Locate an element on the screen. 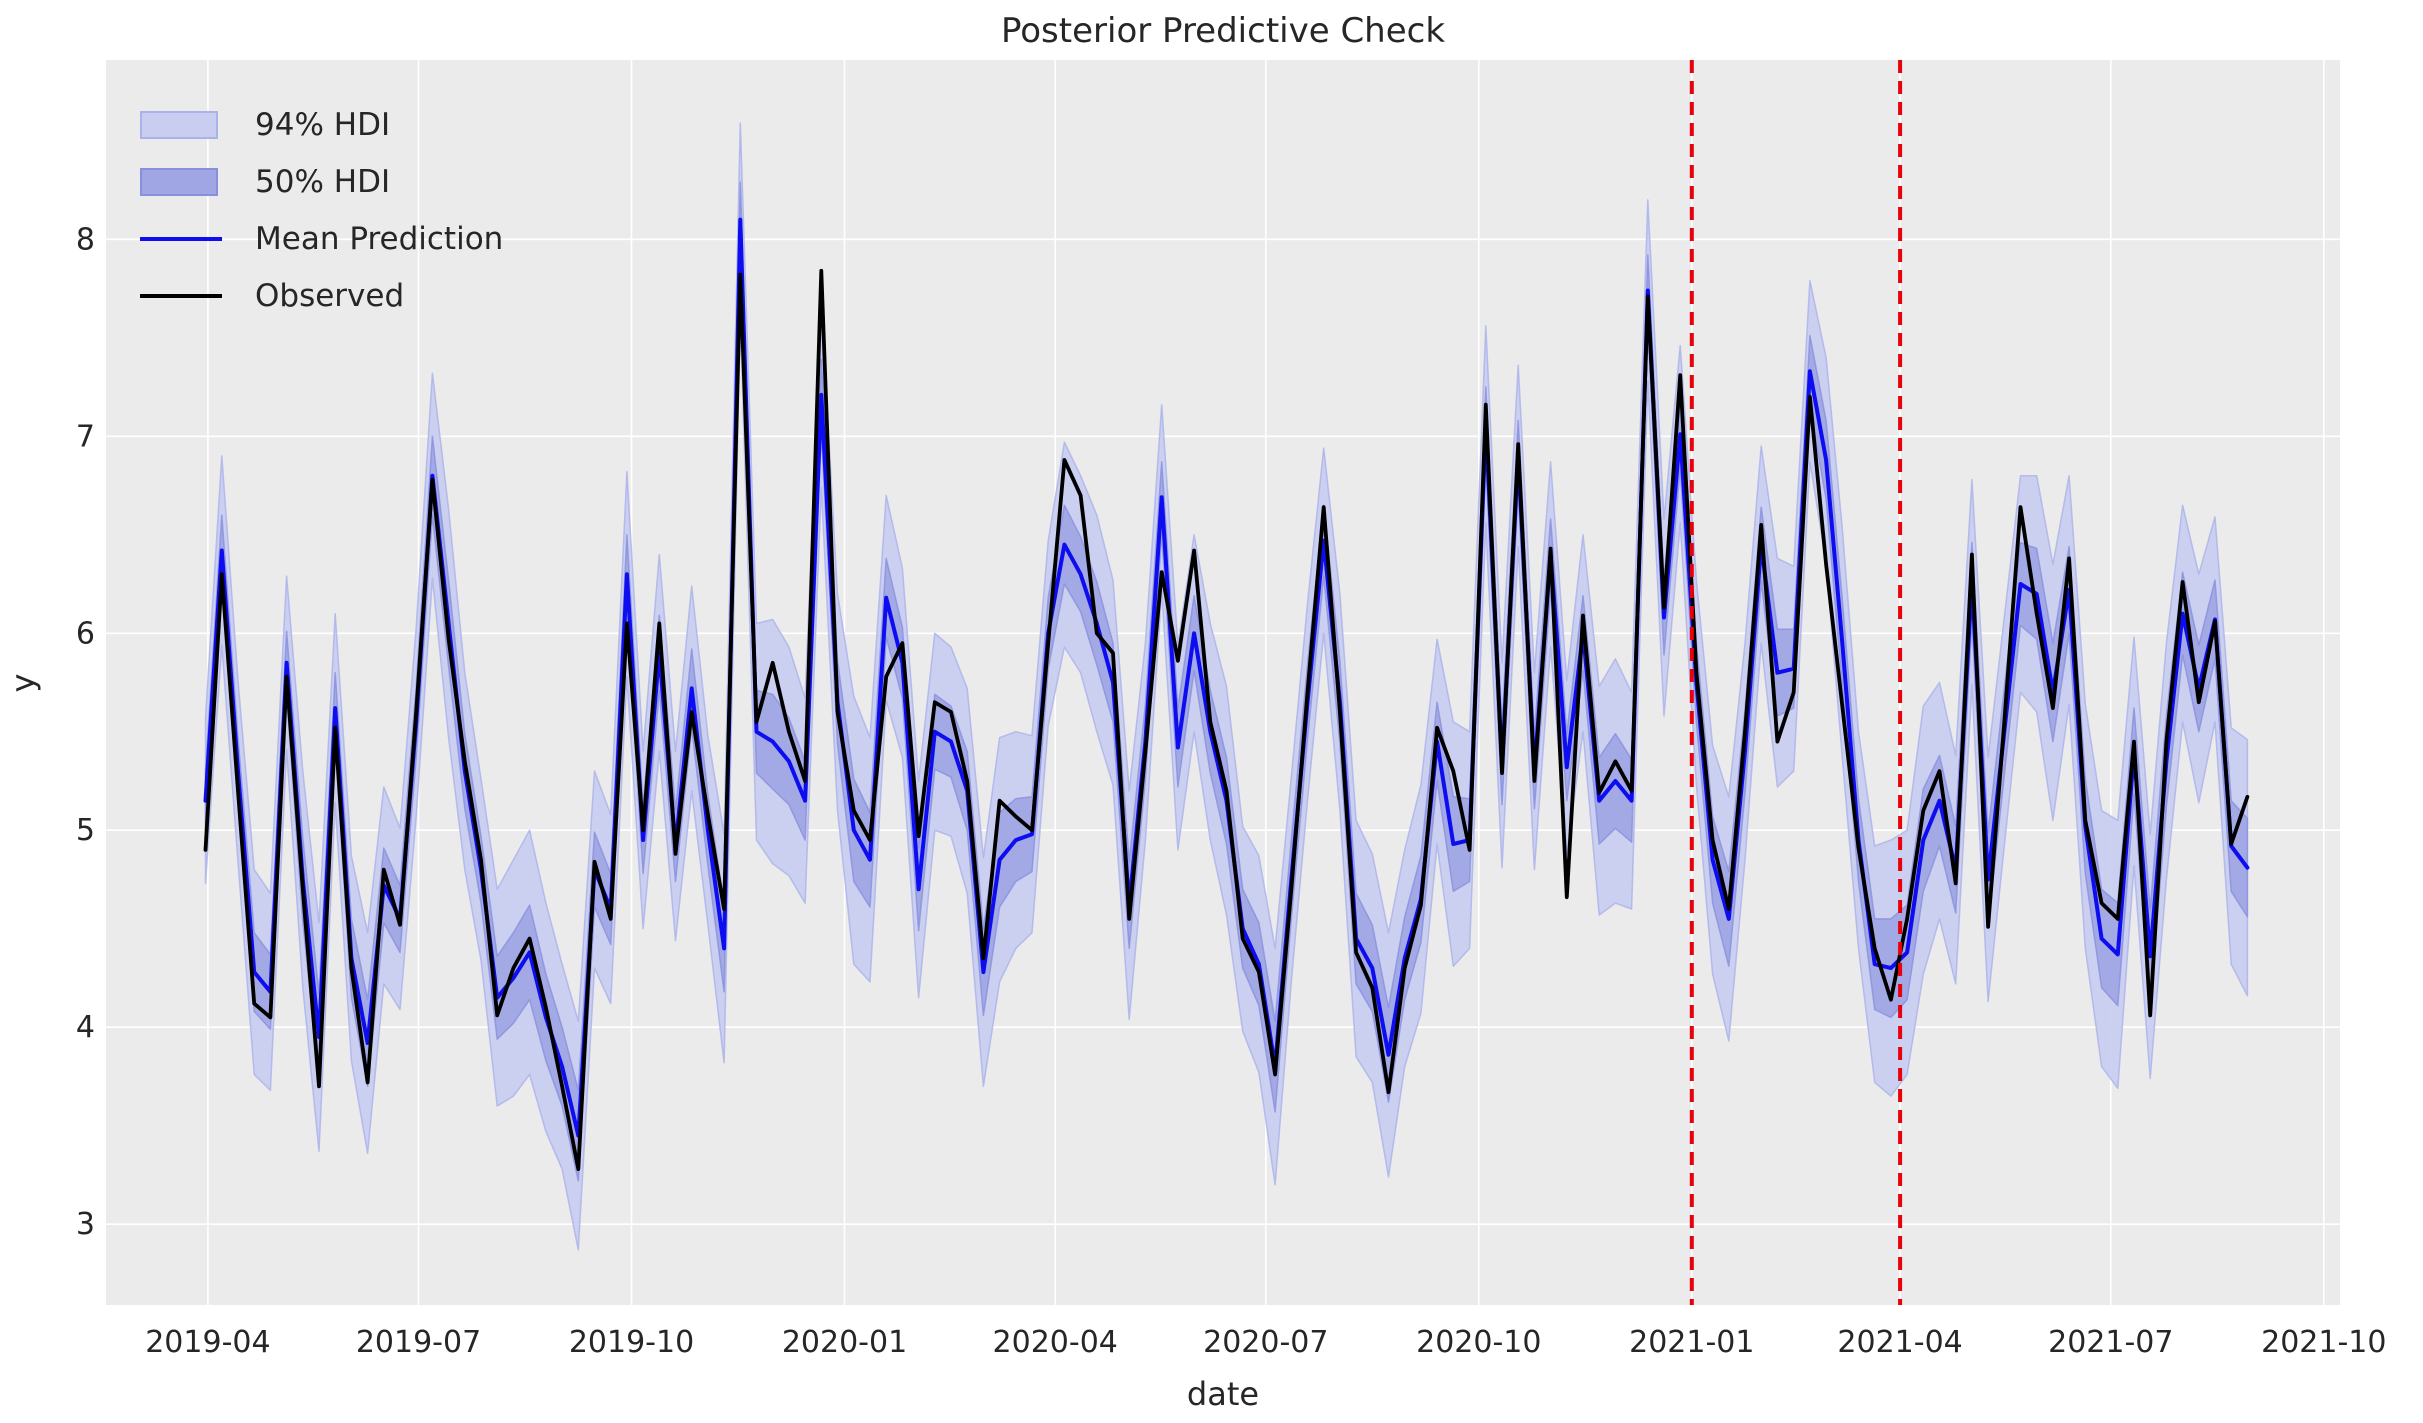 This screenshot has height=1423, width=2423. x-tick-label: 2020-01 is located at coordinates (844, 1342).